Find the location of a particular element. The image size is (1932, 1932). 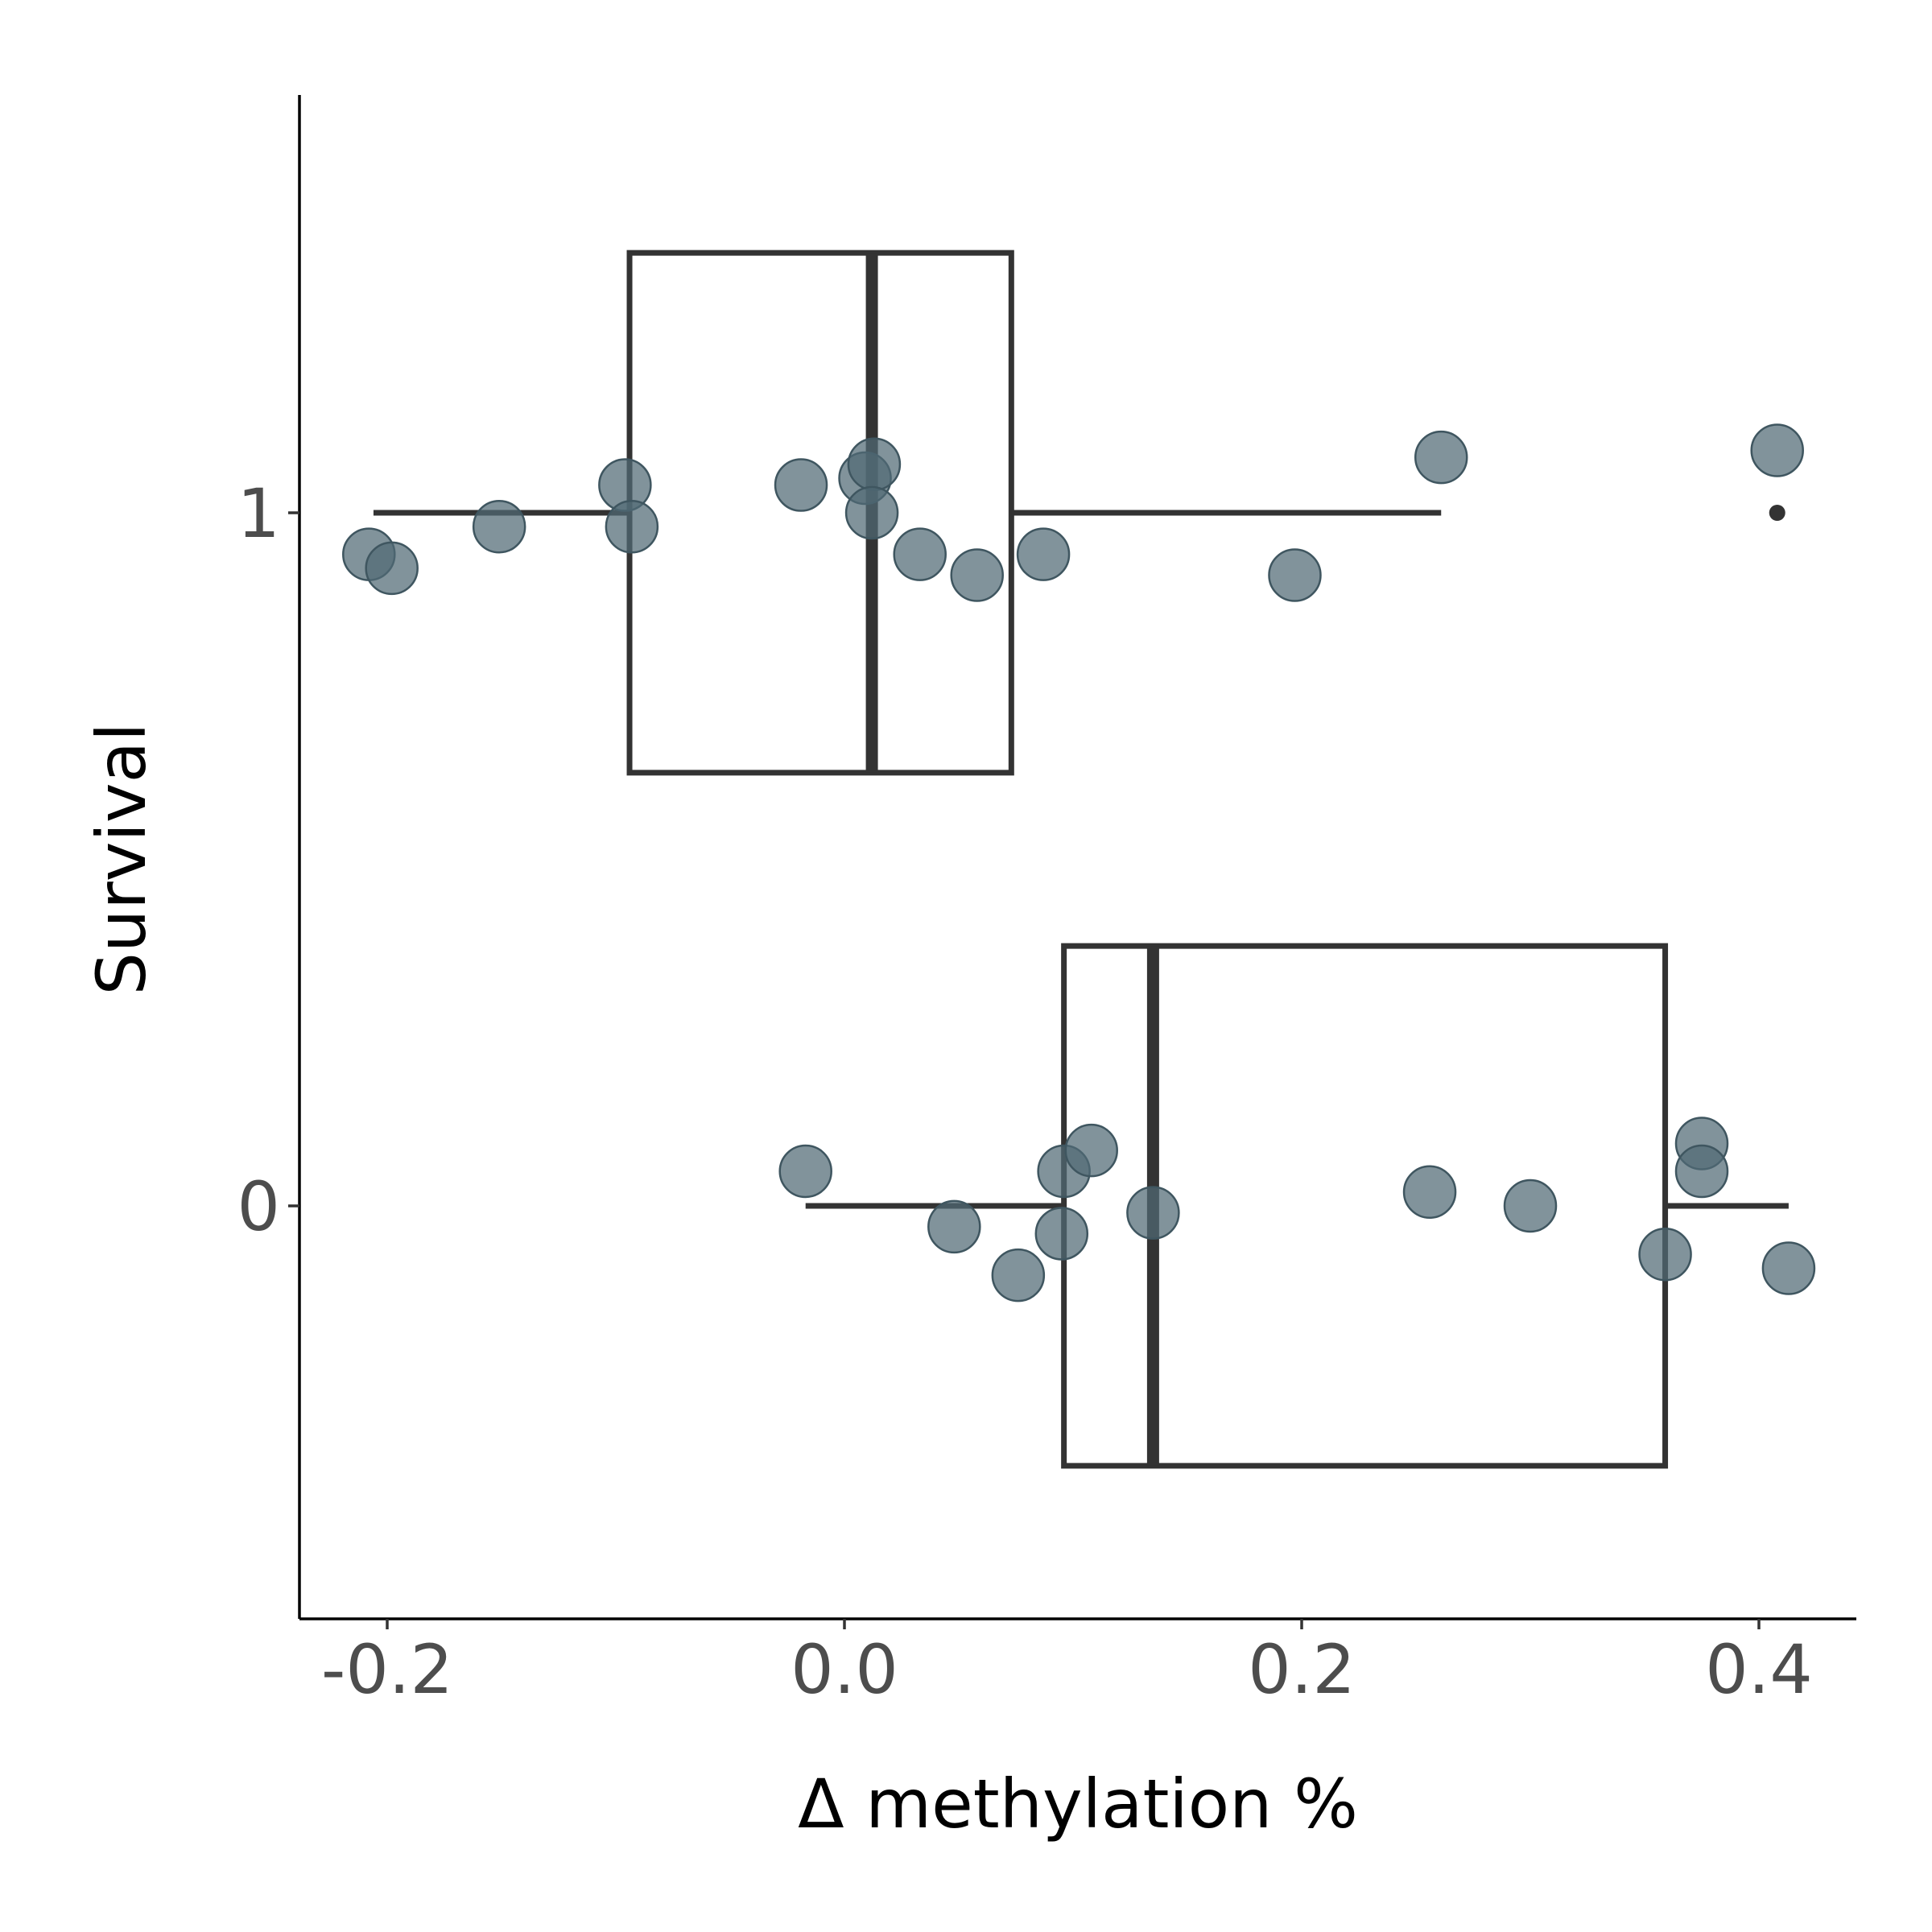

x-tick-label: 0.4 is located at coordinates (1759, 1669).